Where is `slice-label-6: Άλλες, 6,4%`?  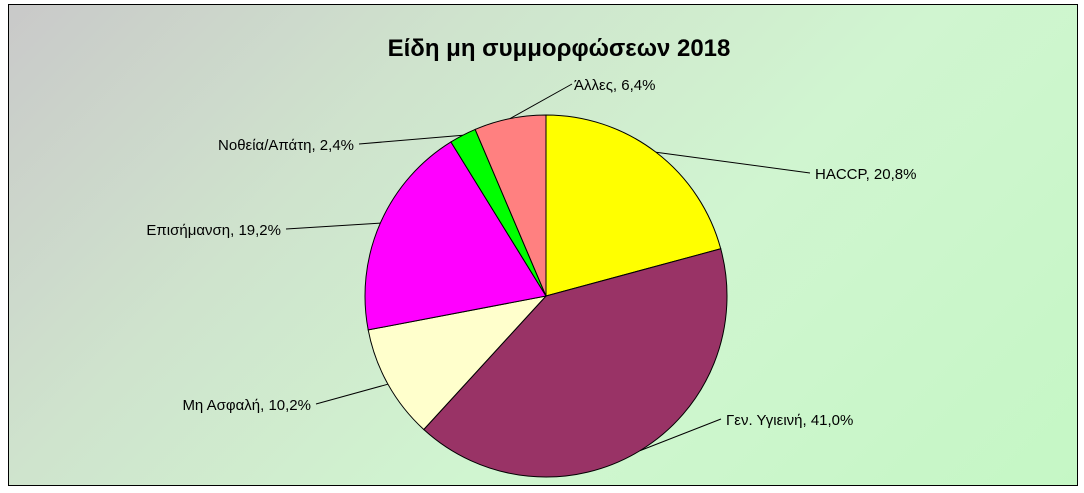 slice-label-6: Άλλες, 6,4% is located at coordinates (614, 85).